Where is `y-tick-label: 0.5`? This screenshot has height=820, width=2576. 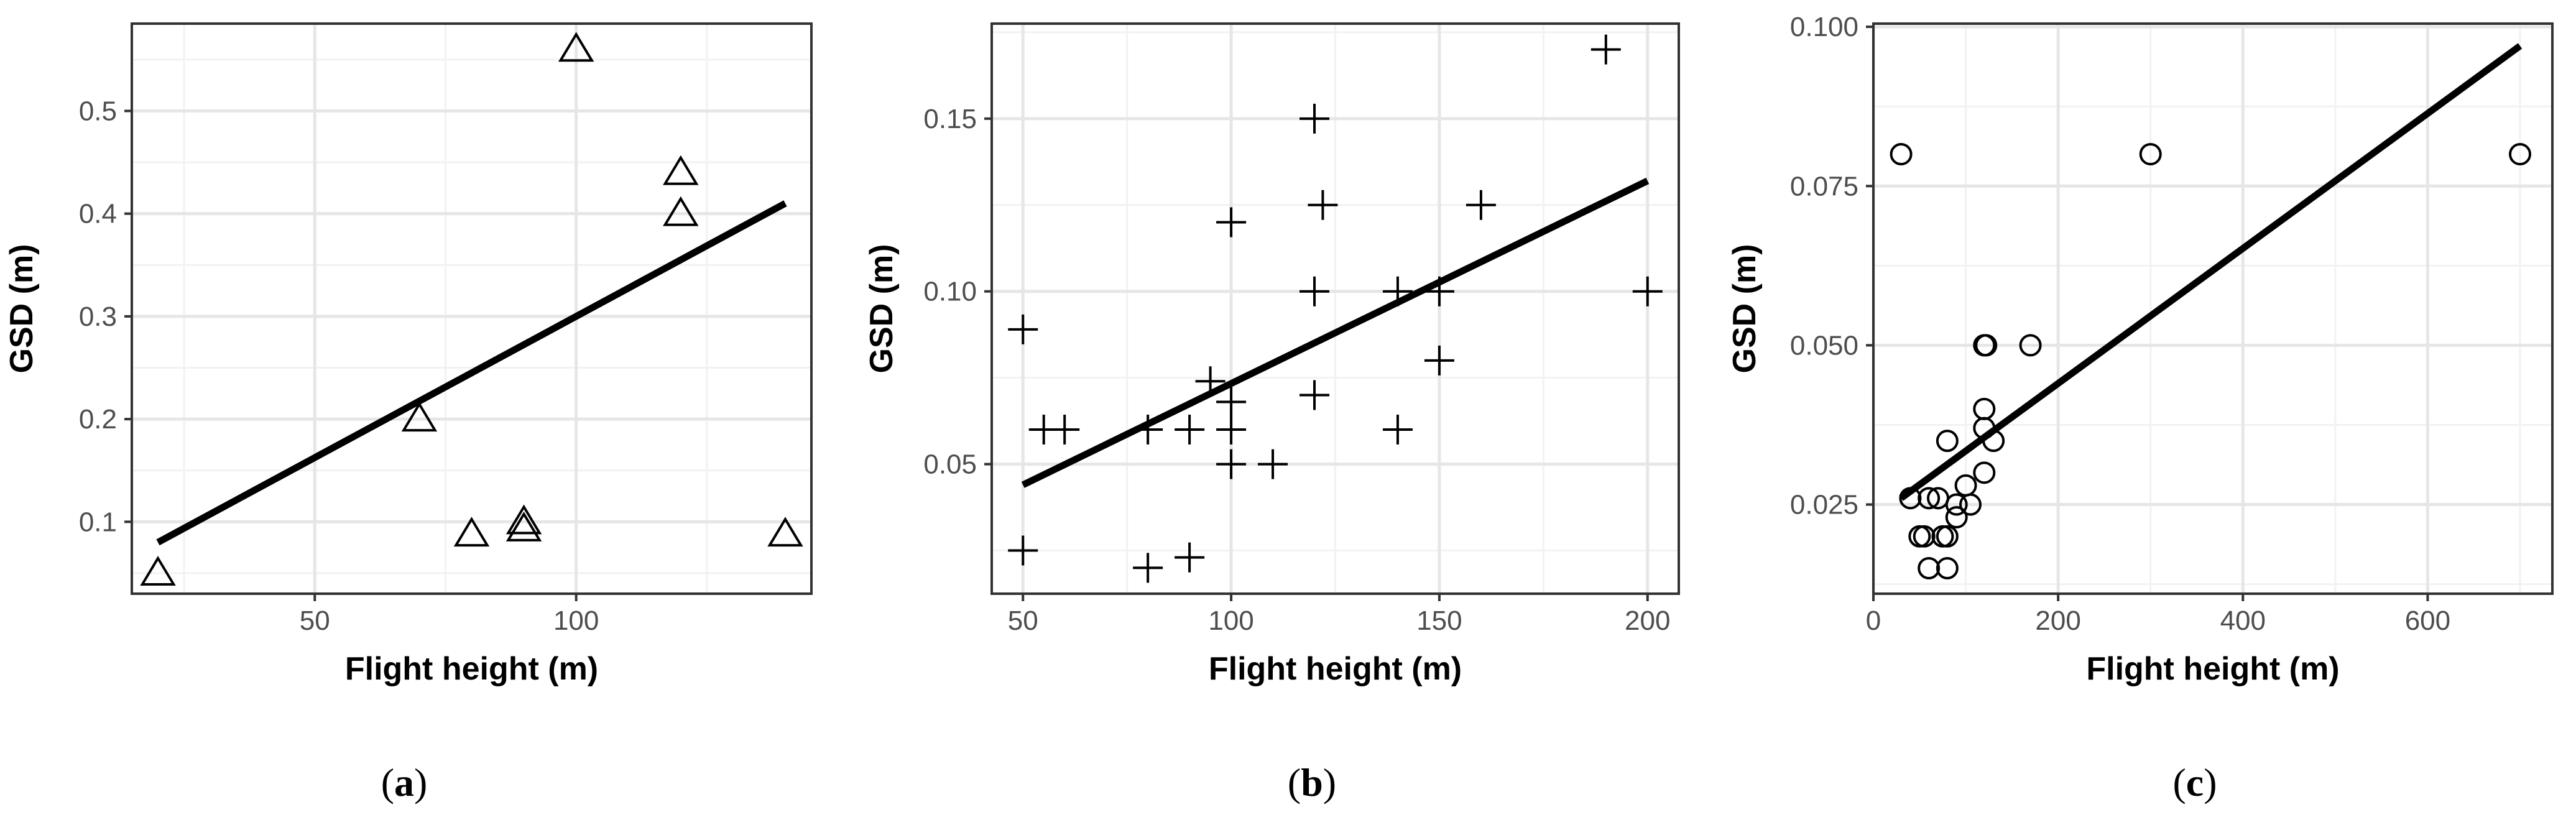 y-tick-label: 0.5 is located at coordinates (98, 111).